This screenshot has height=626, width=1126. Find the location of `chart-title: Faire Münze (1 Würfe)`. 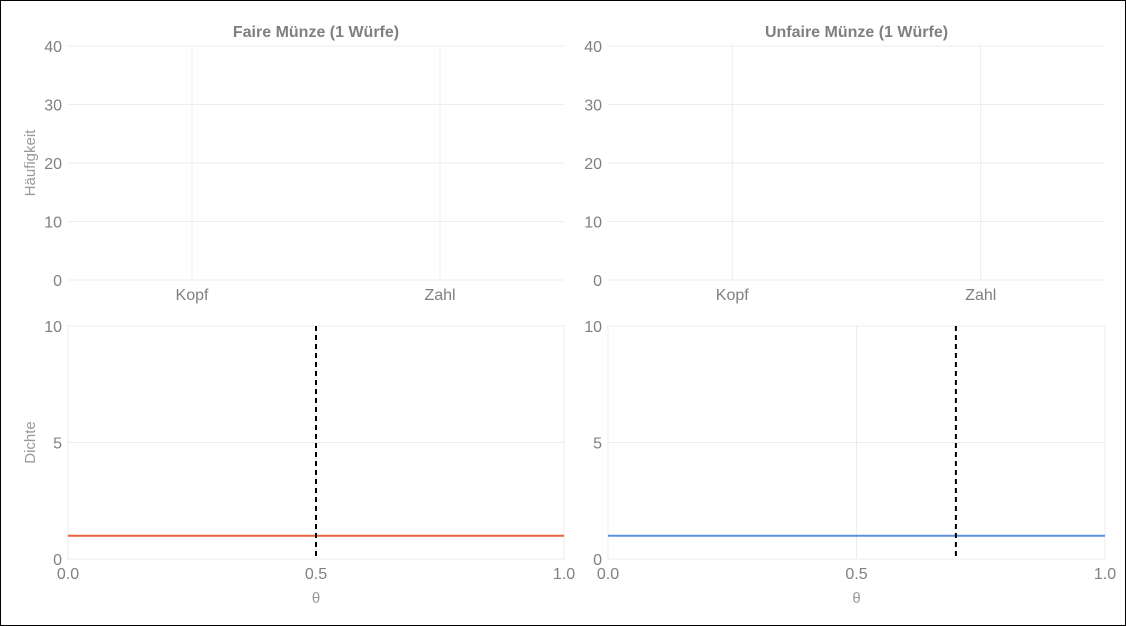

chart-title: Faire Münze (1 Würfe) is located at coordinates (316, 32).